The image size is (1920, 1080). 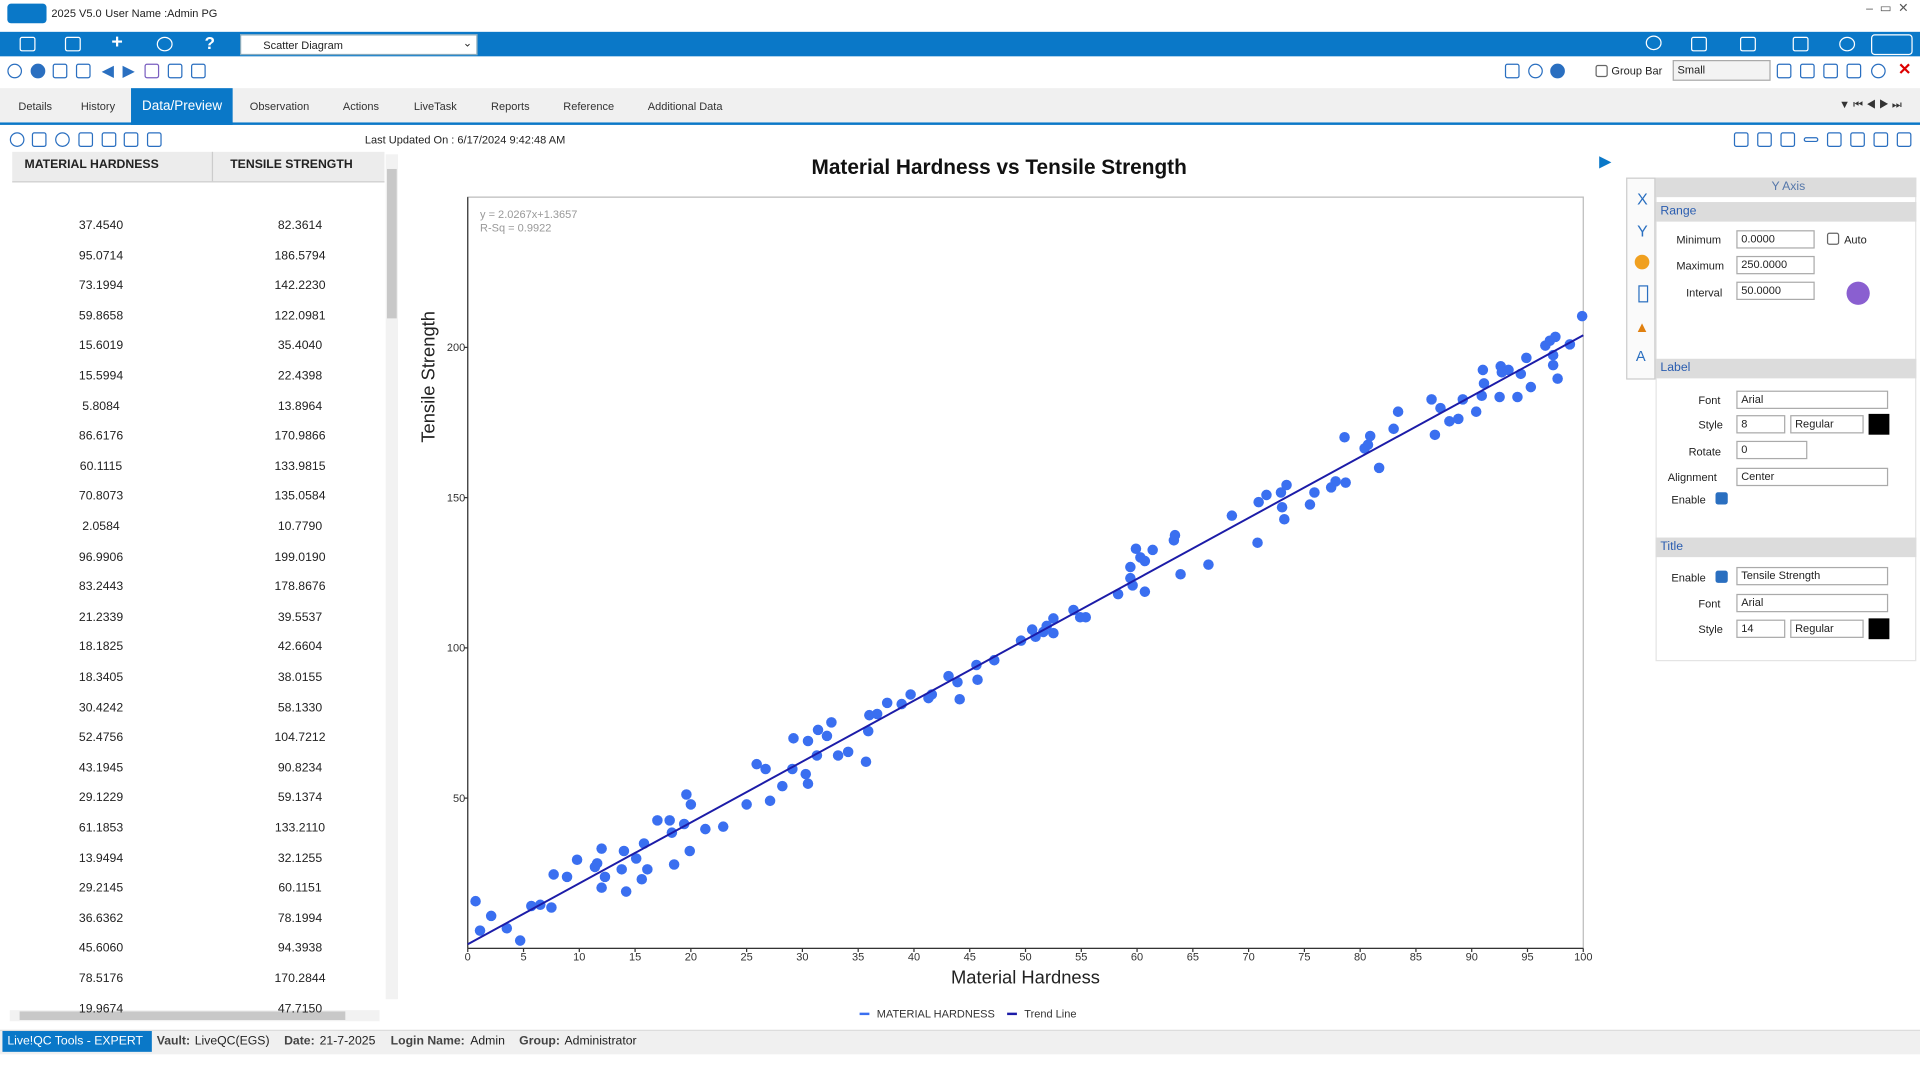 What do you see at coordinates (198, 71) in the screenshot?
I see `table-icon` at bounding box center [198, 71].